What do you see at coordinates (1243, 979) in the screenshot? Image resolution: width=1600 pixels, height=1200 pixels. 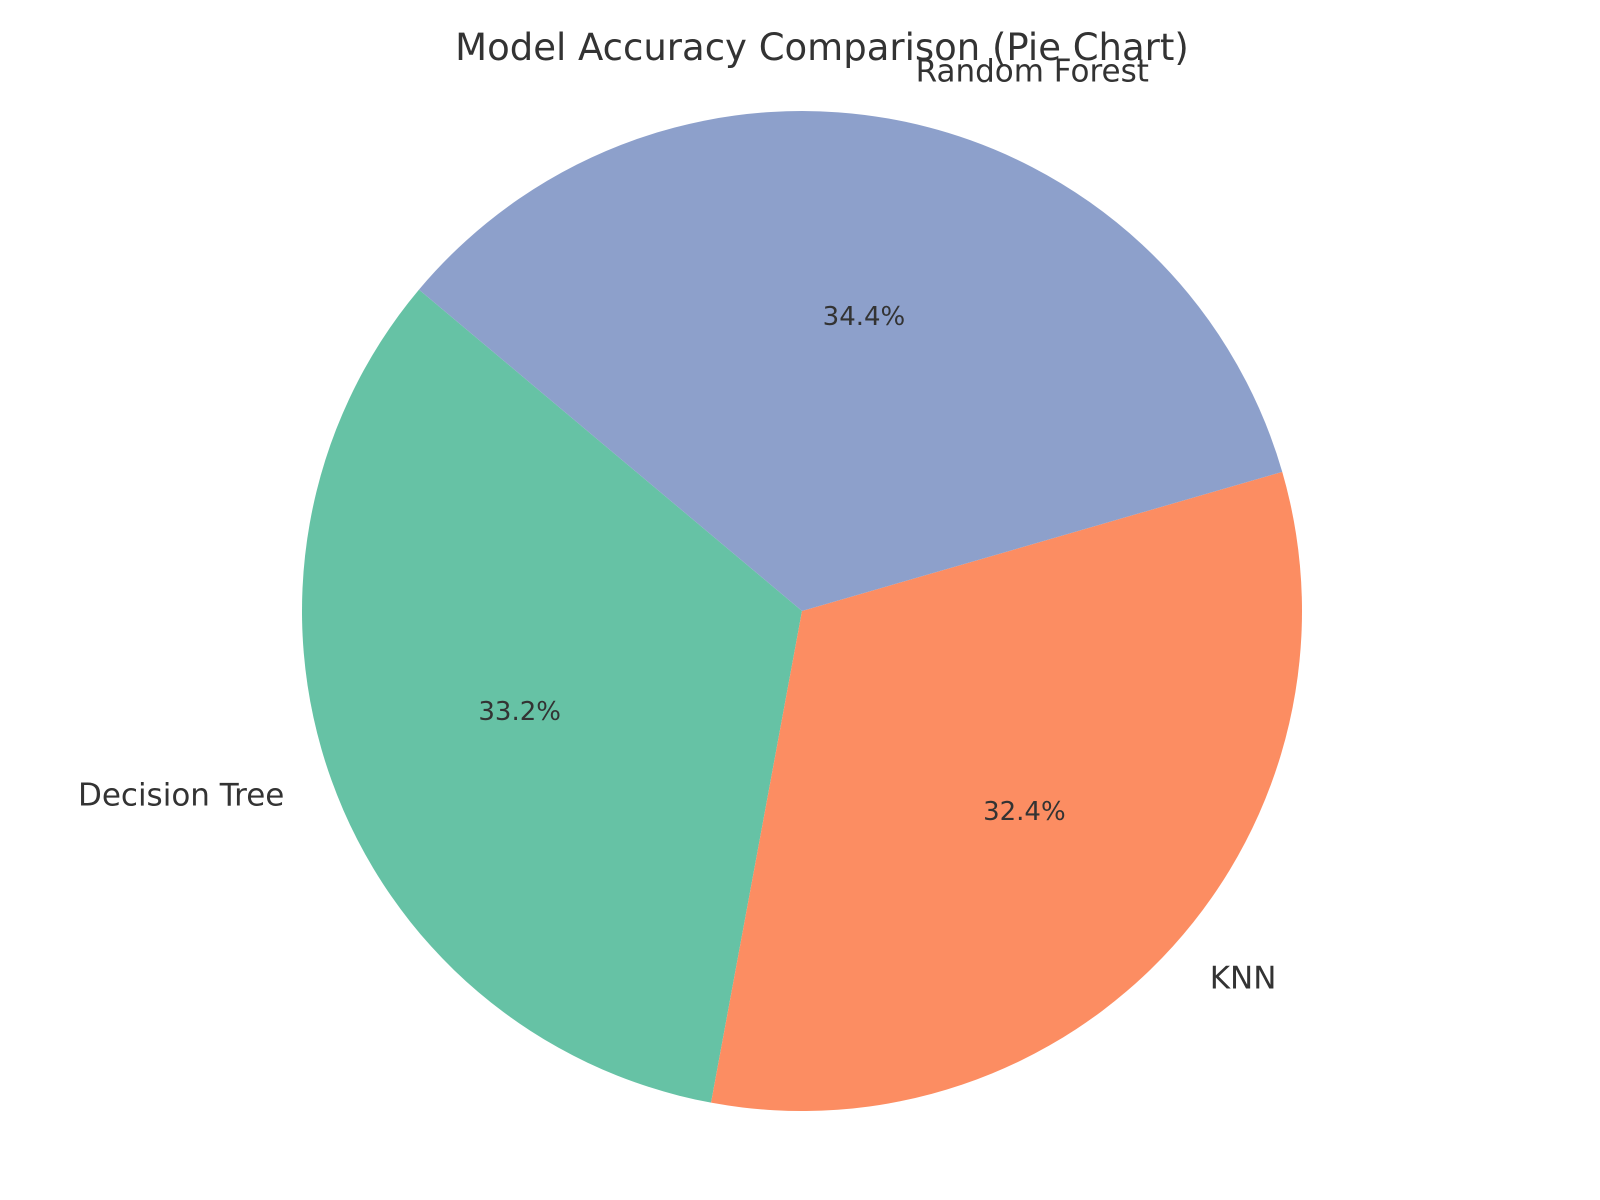 I see `slice-label-knn: KNN` at bounding box center [1243, 979].